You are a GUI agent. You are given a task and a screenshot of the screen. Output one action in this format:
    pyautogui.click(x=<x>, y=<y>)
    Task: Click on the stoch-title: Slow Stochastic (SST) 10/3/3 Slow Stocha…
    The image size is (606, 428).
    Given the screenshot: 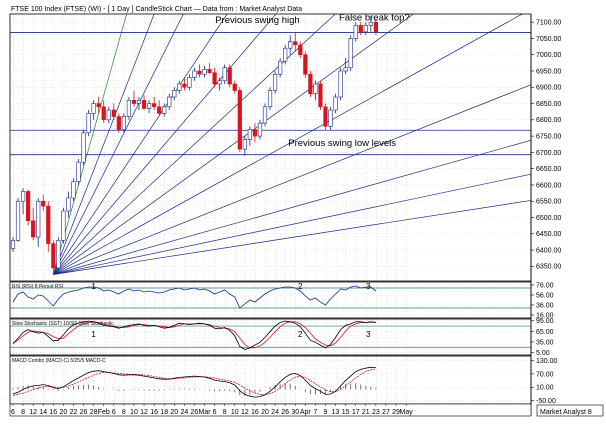 What is the action you would take?
    pyautogui.click(x=63, y=324)
    